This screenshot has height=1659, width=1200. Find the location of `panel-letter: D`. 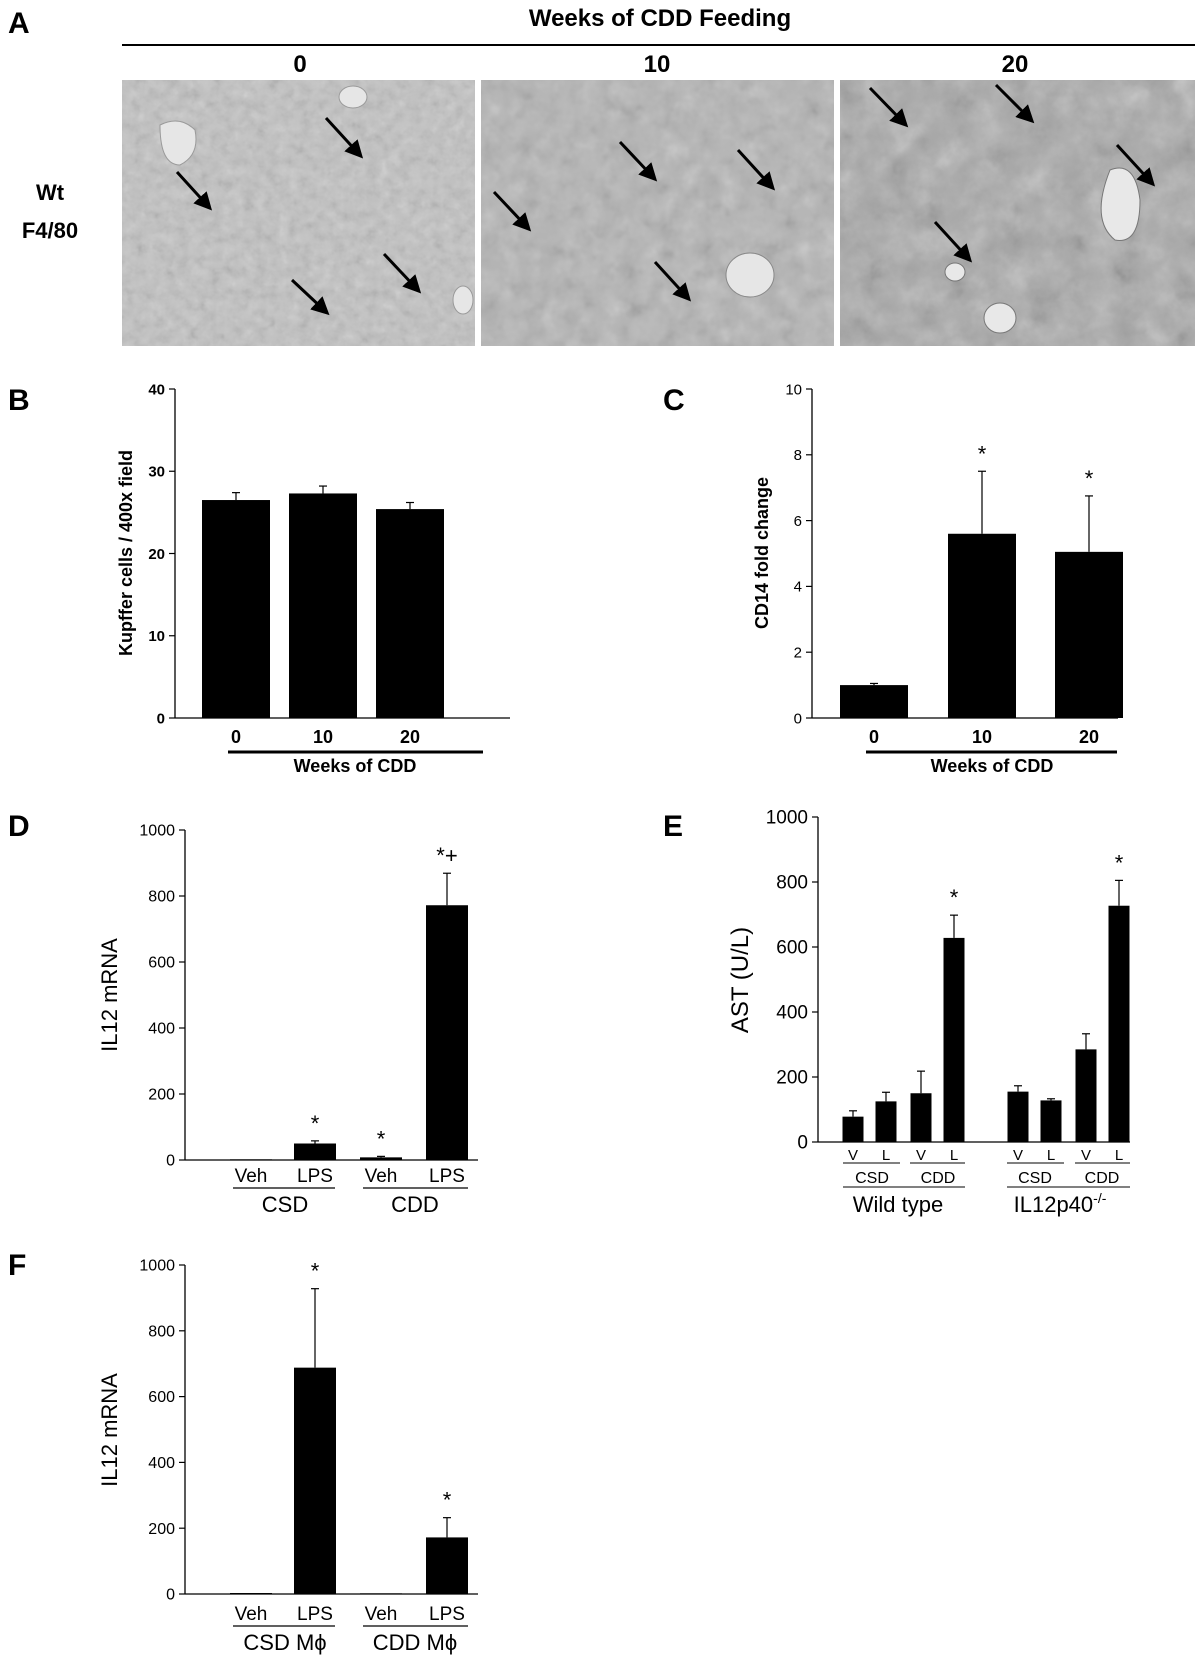

panel-letter: D is located at coordinates (19, 826).